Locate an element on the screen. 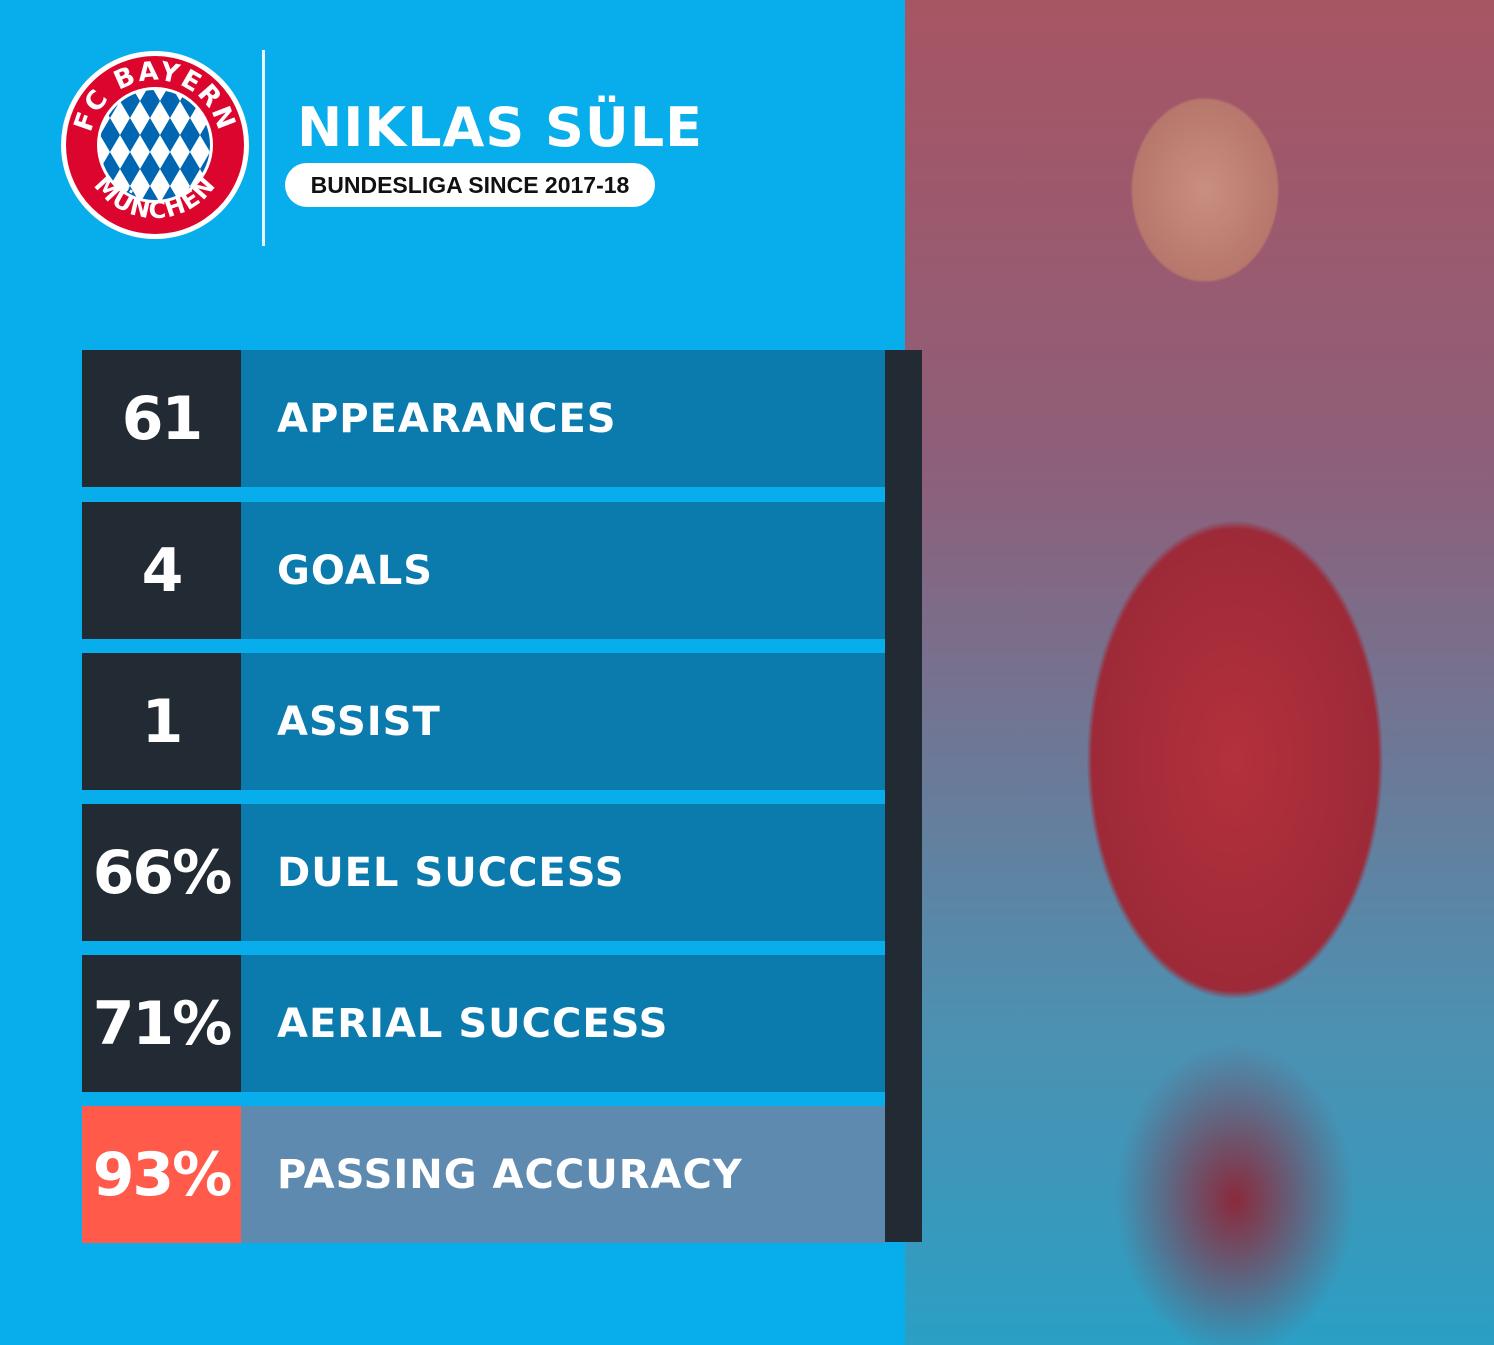 This screenshot has width=1494, height=1345. stat-value: 71% is located at coordinates (161, 1023).